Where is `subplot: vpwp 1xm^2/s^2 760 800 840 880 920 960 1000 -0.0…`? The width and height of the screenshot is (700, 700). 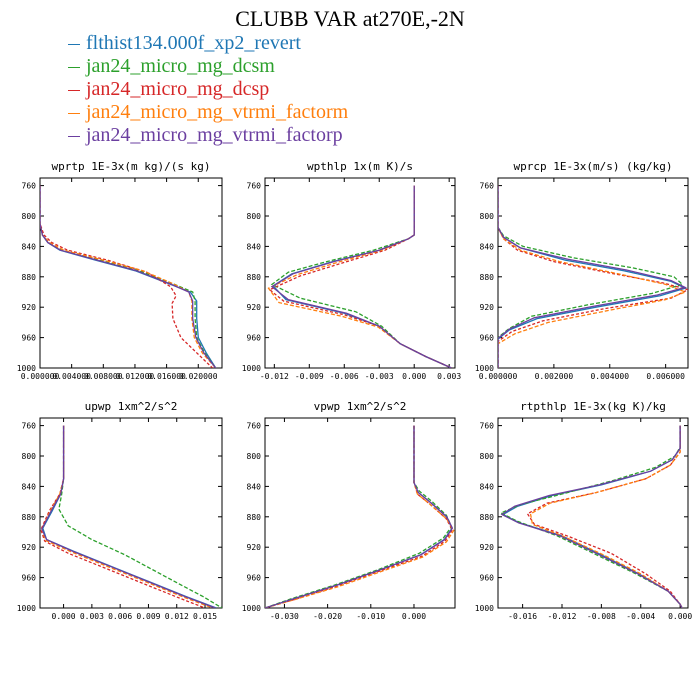
subplot: vpwp 1xm^2/s^2 760 800 840 880 920 960 1000 -0.0… is located at coordinates (349, 510).